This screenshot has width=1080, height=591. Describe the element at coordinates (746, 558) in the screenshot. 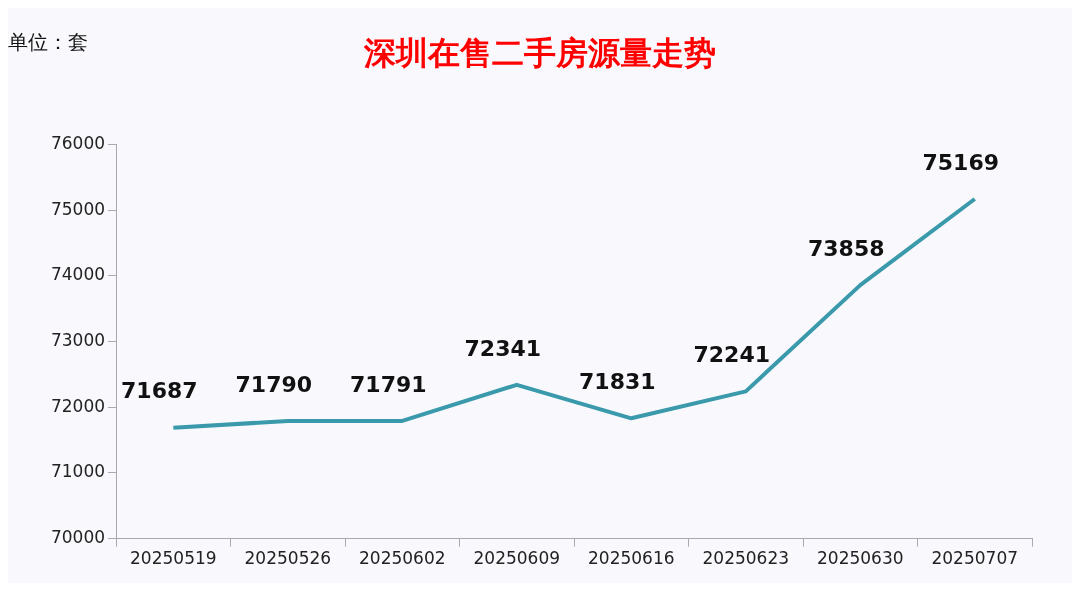

I see `x-tick-label: 20250623` at that location.